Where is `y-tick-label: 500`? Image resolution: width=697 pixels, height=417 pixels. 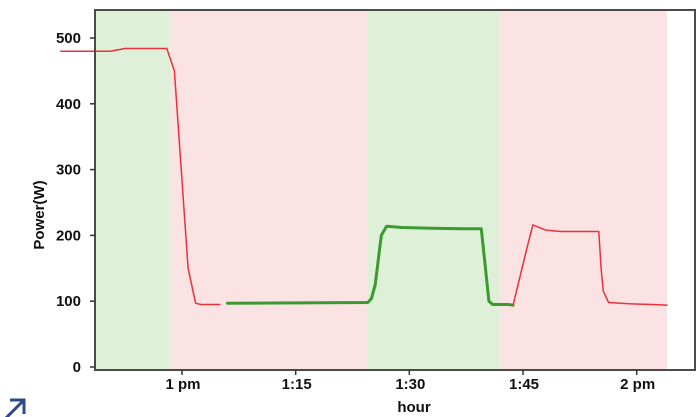 y-tick-label: 500 is located at coordinates (68, 38).